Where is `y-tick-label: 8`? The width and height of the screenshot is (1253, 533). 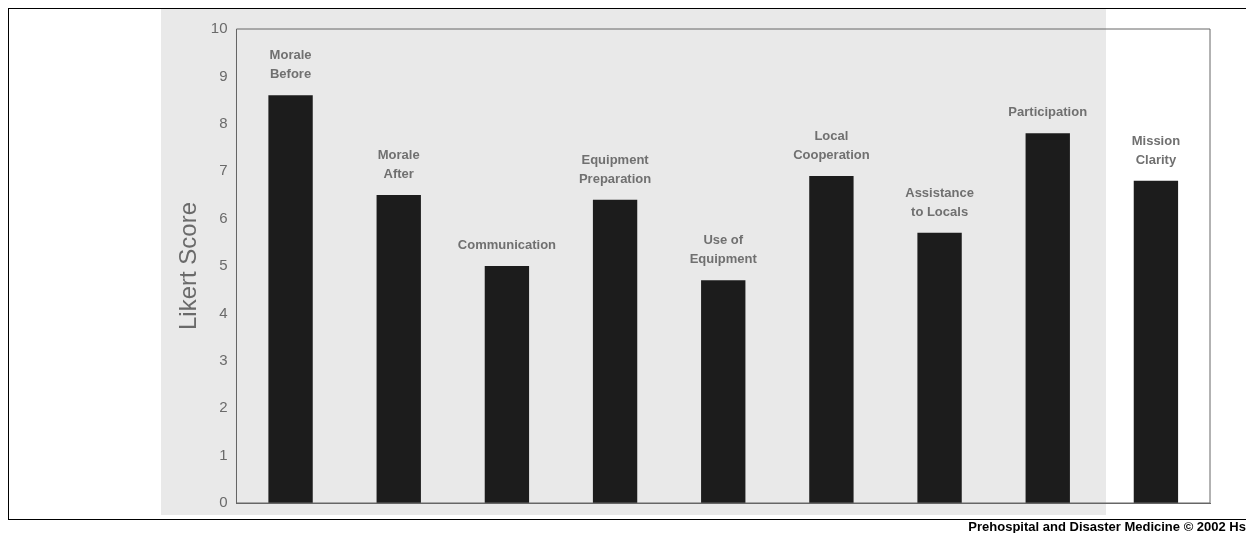
y-tick-label: 8 is located at coordinates (223, 122).